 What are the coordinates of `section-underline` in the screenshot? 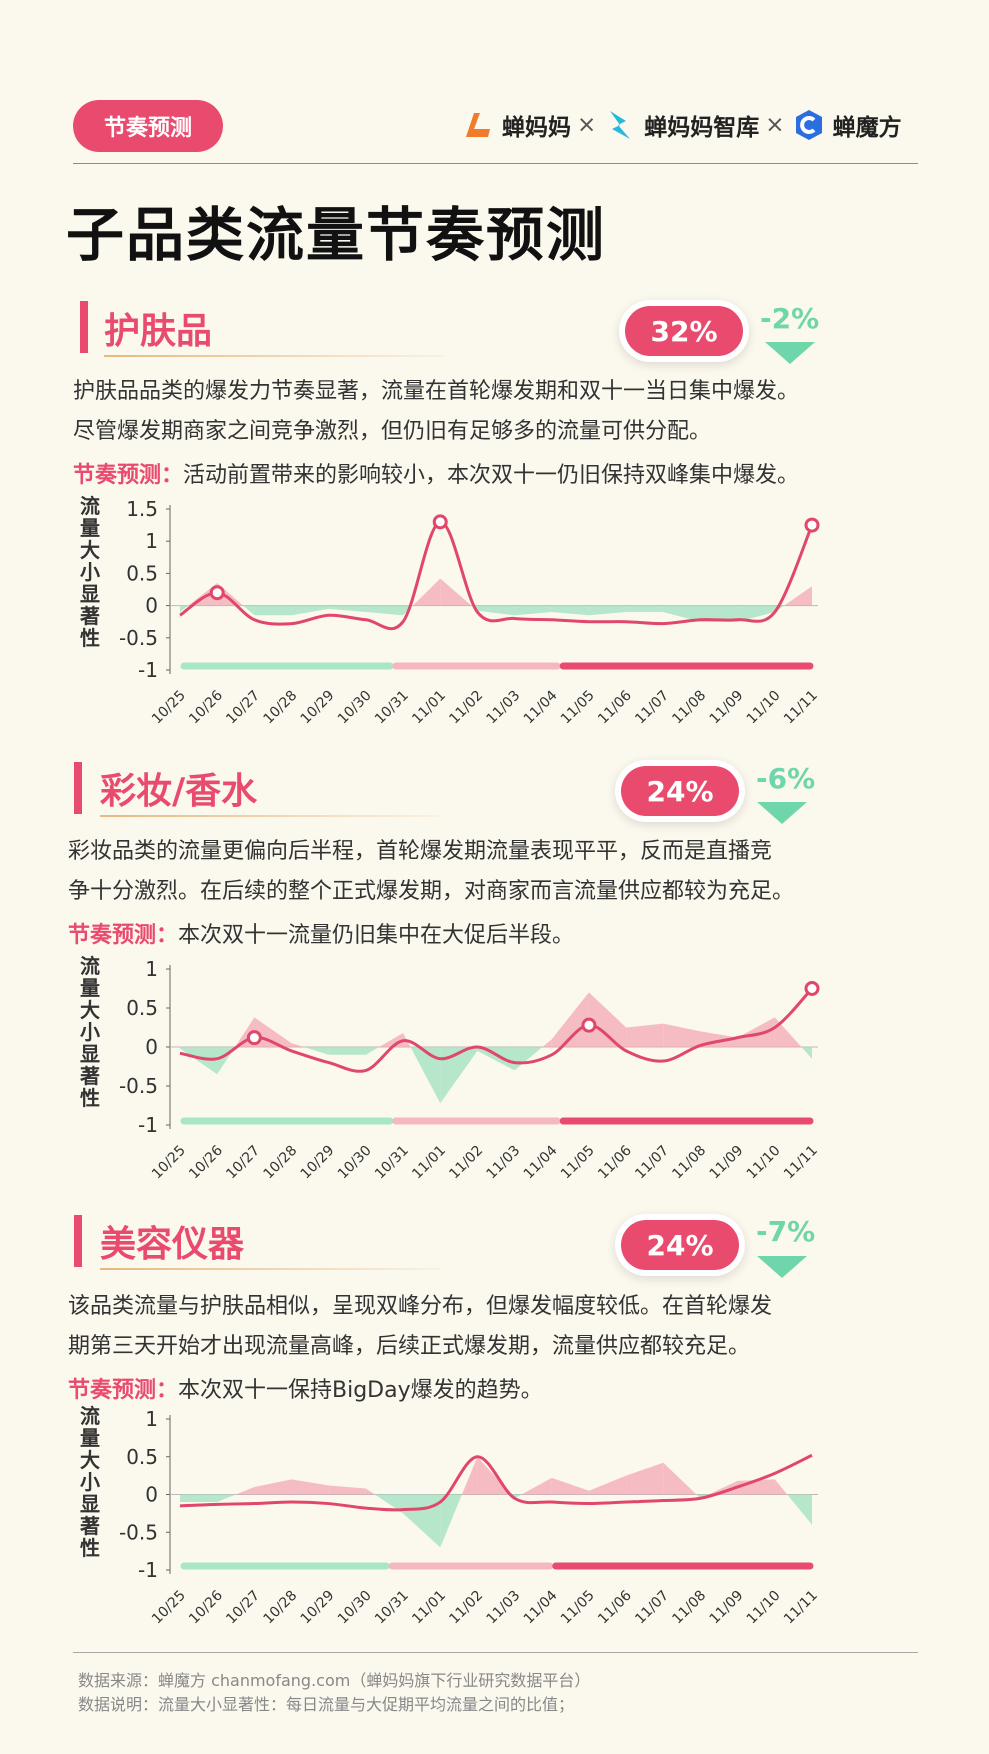 It's located at (270, 1269).